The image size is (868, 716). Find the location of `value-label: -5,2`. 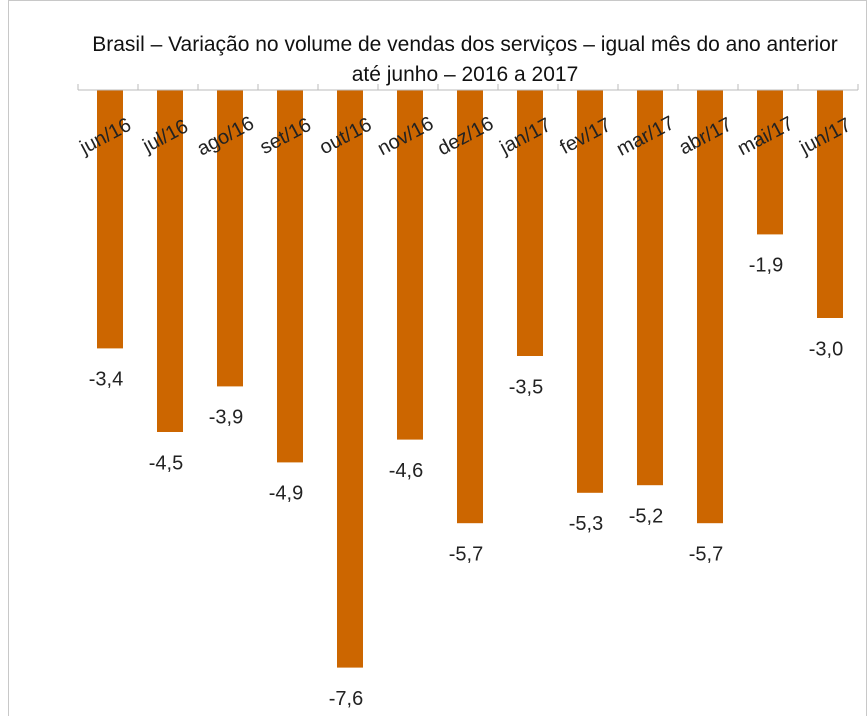

value-label: -5,2 is located at coordinates (646, 516).